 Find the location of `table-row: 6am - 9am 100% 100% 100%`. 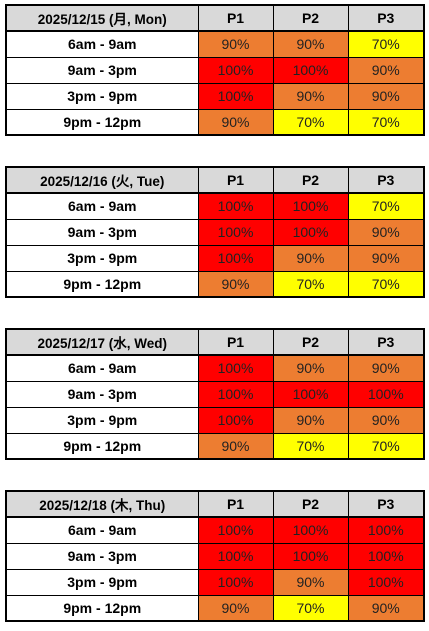

table-row: 6am - 9am 100% 100% 100% is located at coordinates (215, 530).